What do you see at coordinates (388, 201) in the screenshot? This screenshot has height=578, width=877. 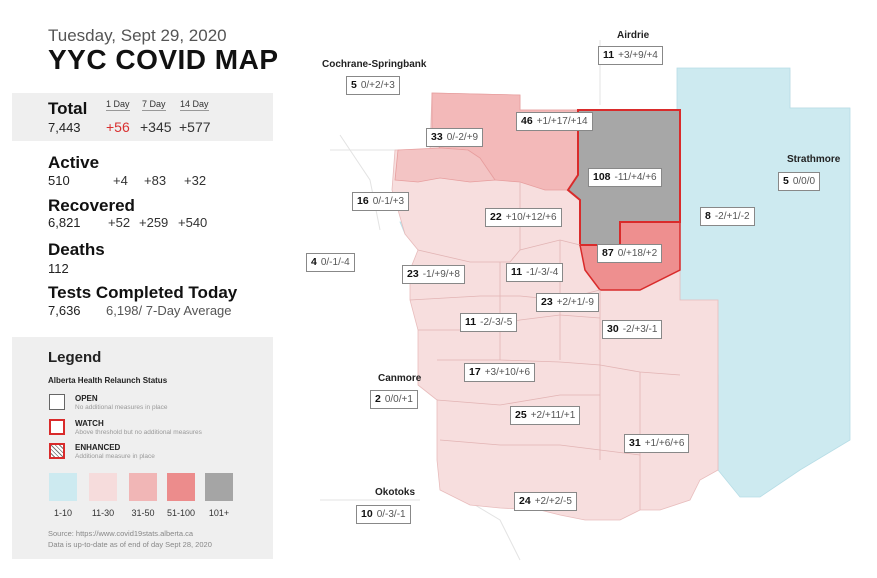 I see `zone-changes: 0/-1/+3` at bounding box center [388, 201].